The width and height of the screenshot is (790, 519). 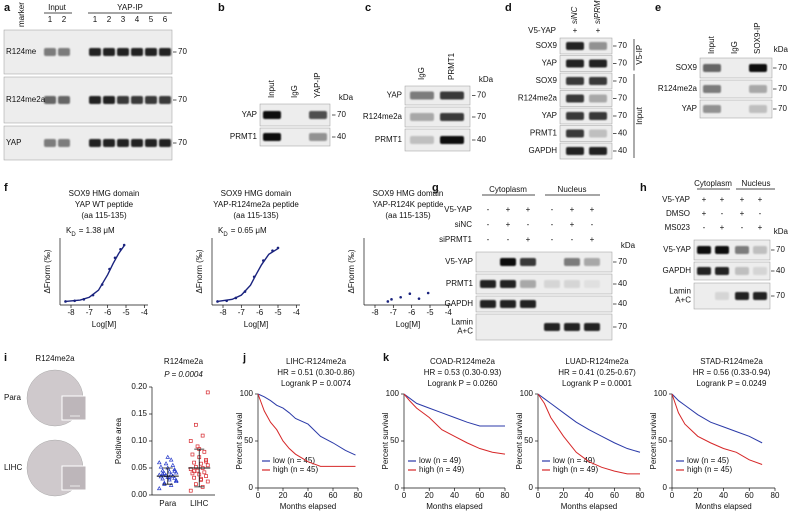 I want to click on group-label: YAP-IP, so click(x=130, y=7).